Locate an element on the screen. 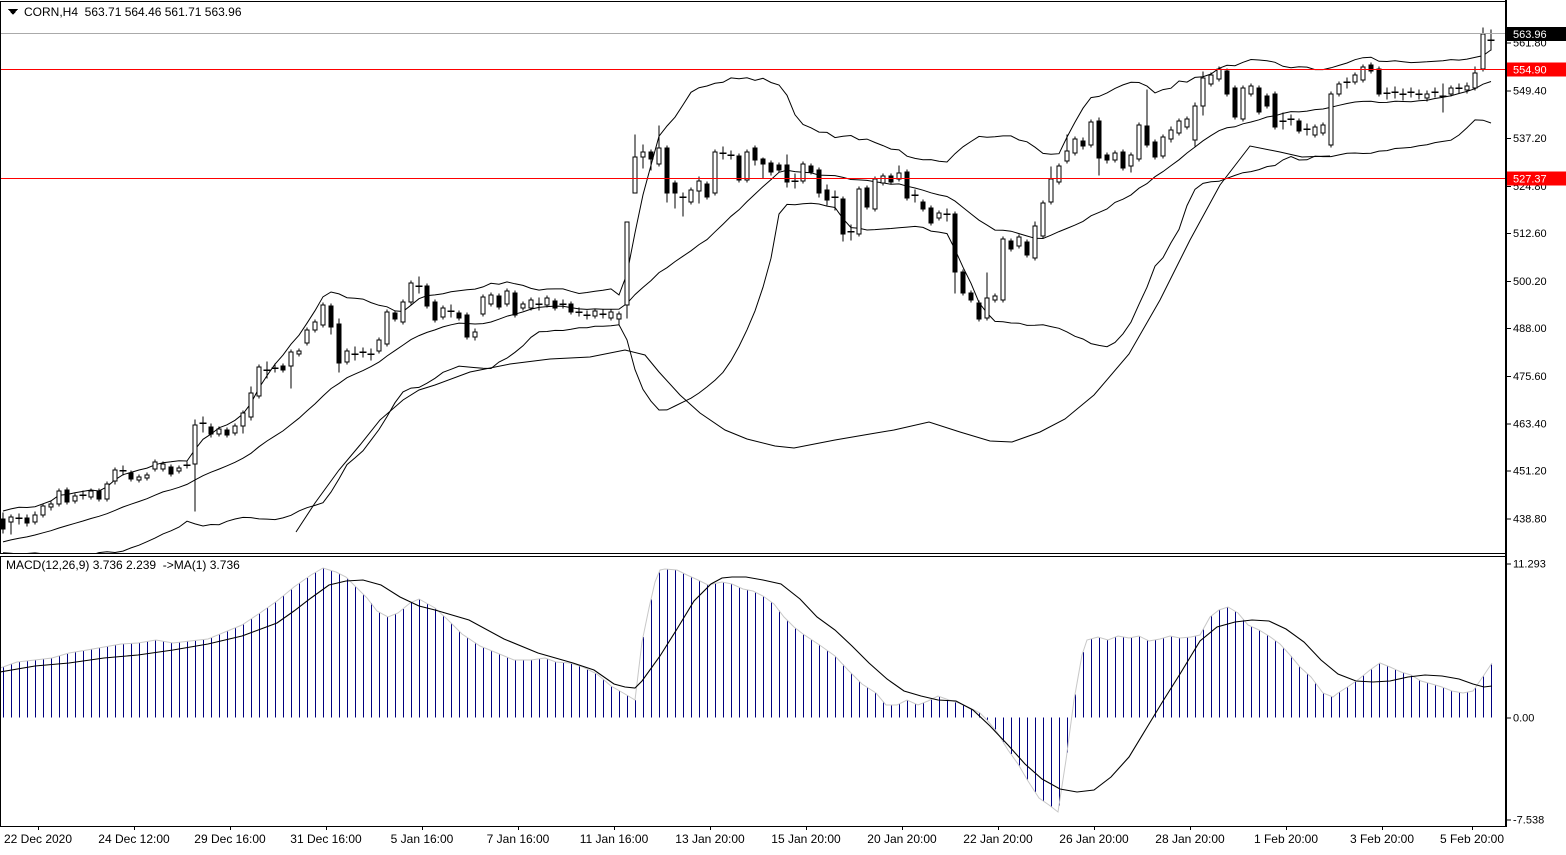 This screenshot has width=1566, height=855. svg-text: 13 Jan 20:00 is located at coordinates (710, 839).